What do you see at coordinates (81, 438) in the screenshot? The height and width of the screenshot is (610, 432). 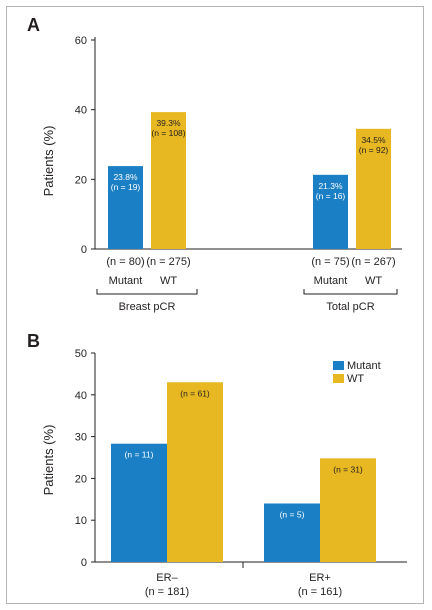 I see `panel-b-y-tick-label: 30` at bounding box center [81, 438].